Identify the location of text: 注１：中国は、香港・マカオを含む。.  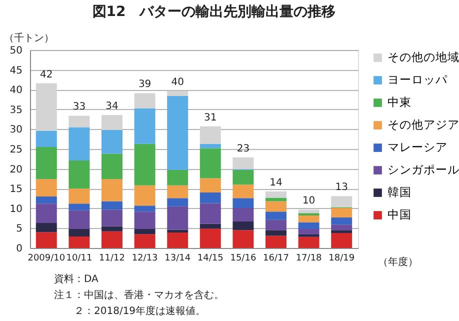
(139, 295).